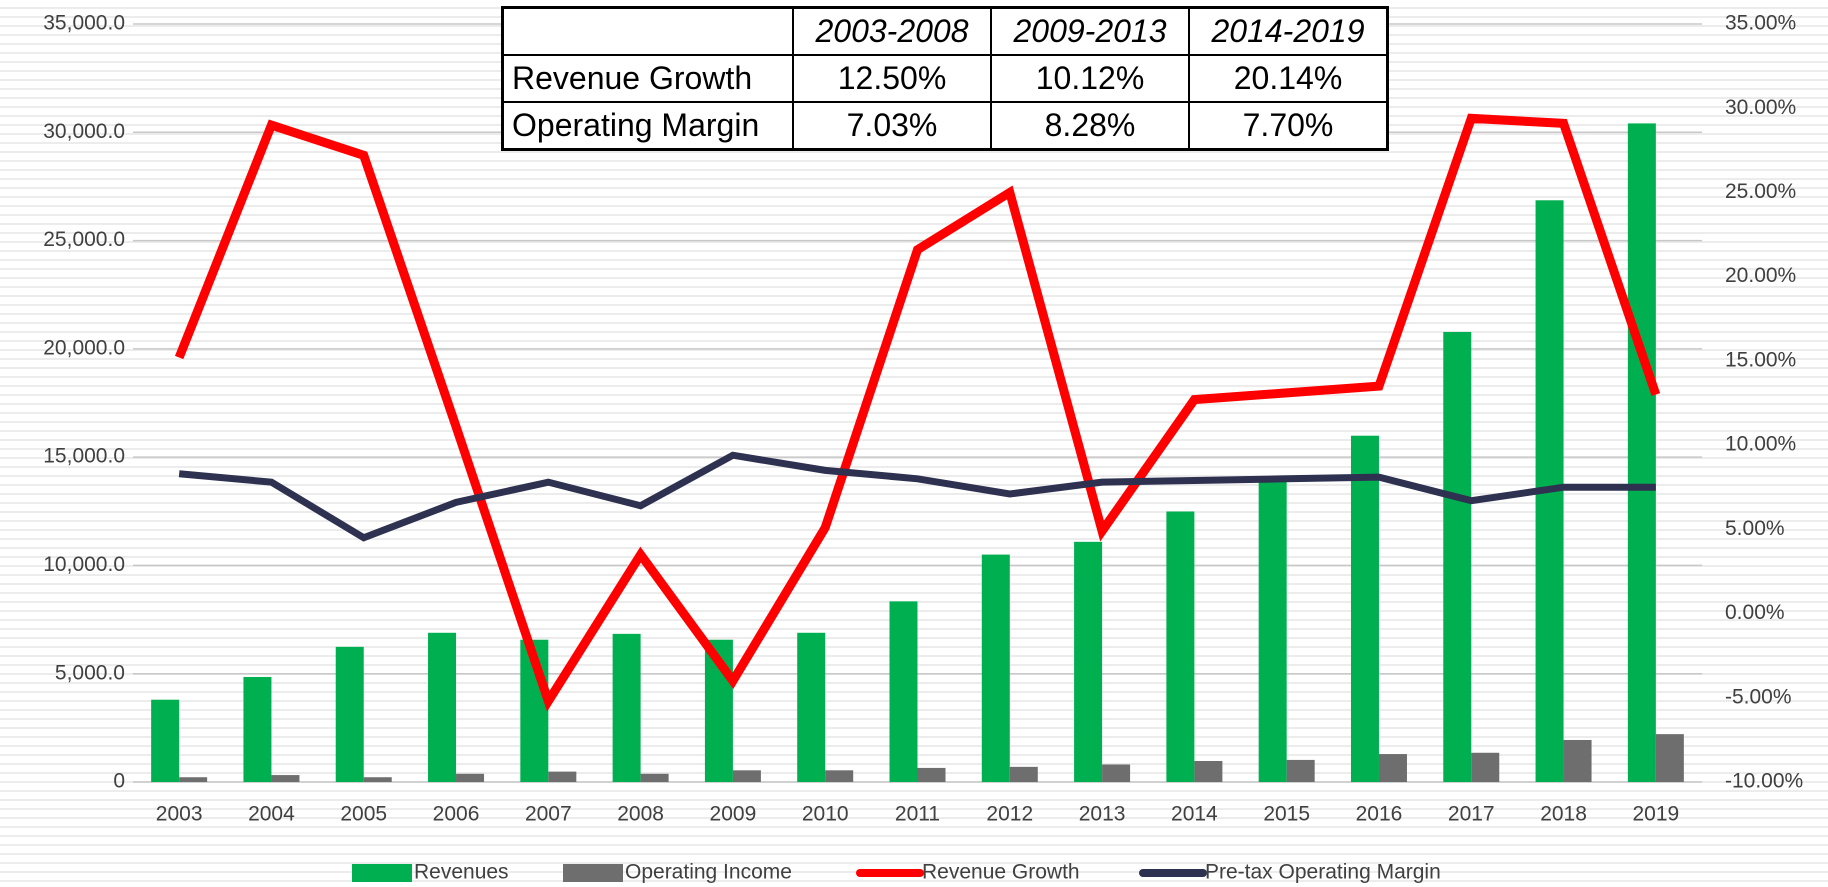 This screenshot has height=887, width=1828. Describe the element at coordinates (1755, 528) in the screenshot. I see `y2-tick-label: 5.00%` at that location.